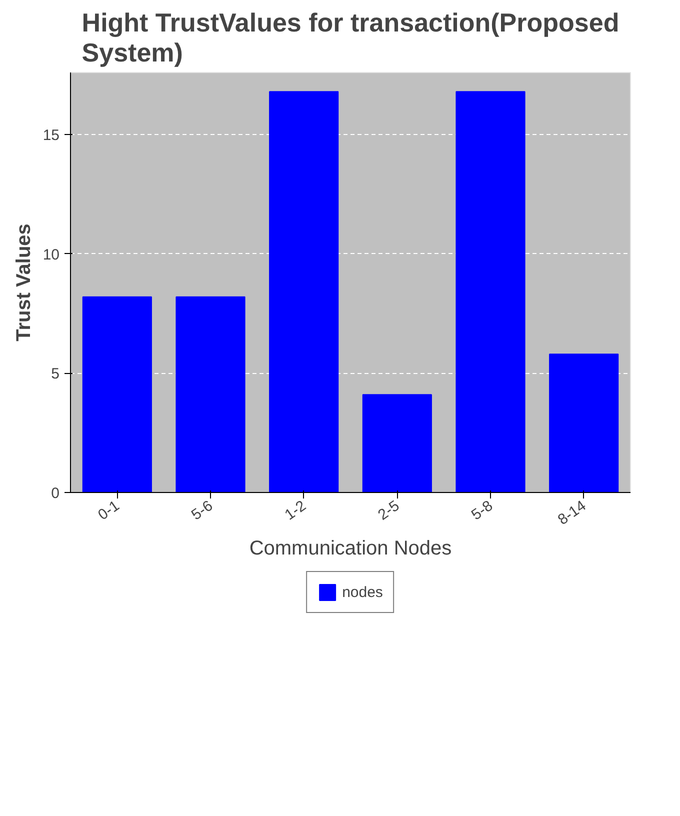  I want to click on y-tick-label: 0, so click(55, 493).